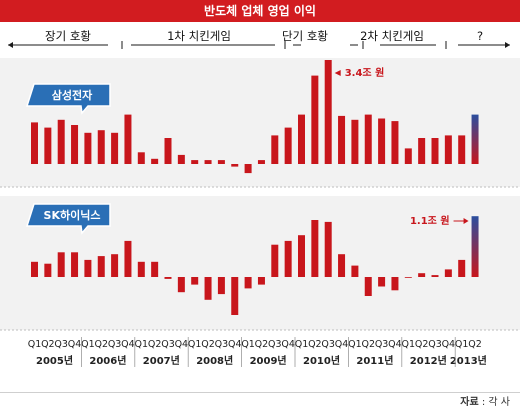 This screenshot has width=520, height=408. Describe the element at coordinates (88, 344) in the screenshot. I see `quarter-label-5: Q1` at that location.